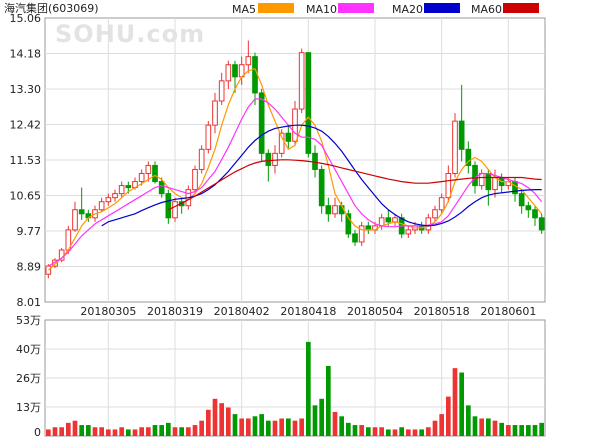 This screenshot has width=600, height=440. What do you see at coordinates (308, 311) in the screenshot?
I see `date-tick-label: 20180418` at bounding box center [308, 311].